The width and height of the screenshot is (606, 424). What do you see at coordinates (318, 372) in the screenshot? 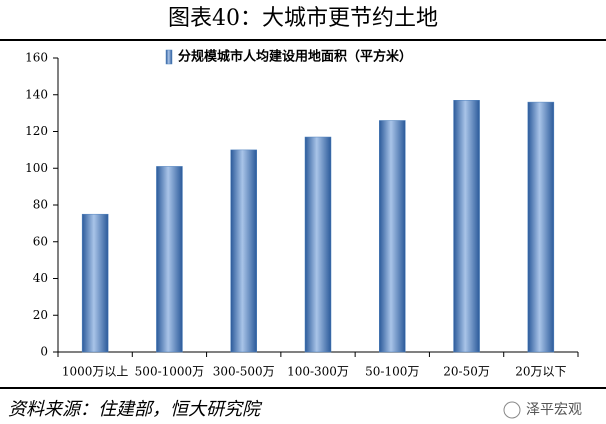
I see `x-tick-label: 100-300万` at bounding box center [318, 372].